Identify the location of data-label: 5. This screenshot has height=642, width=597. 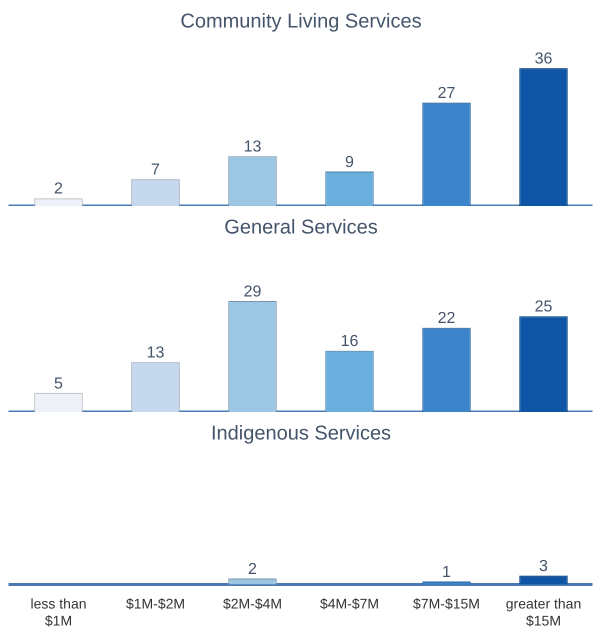
(59, 383).